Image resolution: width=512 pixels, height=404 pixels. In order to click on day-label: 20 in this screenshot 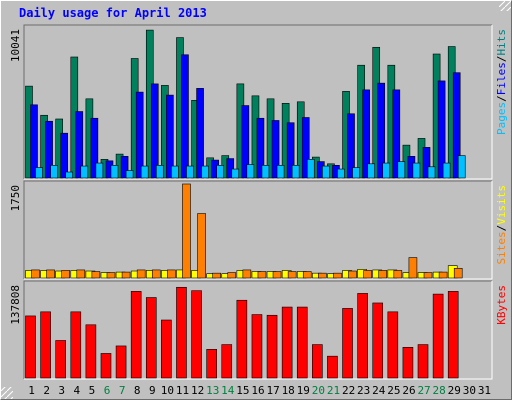, I will do `click(318, 390)`.